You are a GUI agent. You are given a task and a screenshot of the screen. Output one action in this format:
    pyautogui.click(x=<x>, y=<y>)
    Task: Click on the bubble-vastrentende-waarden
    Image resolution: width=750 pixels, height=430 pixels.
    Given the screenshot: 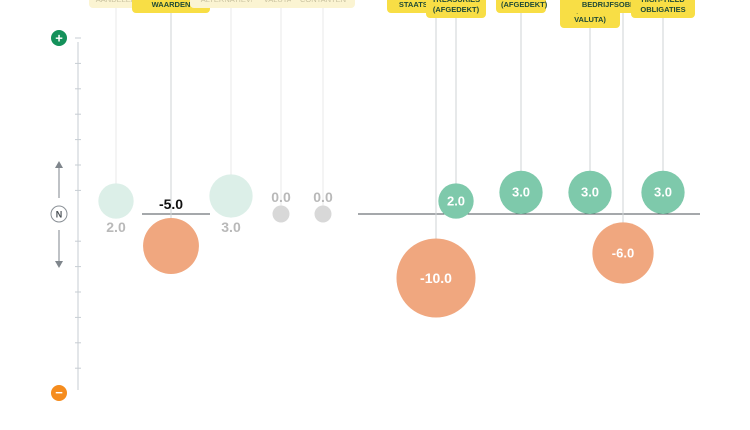 What is the action you would take?
    pyautogui.click(x=171, y=246)
    